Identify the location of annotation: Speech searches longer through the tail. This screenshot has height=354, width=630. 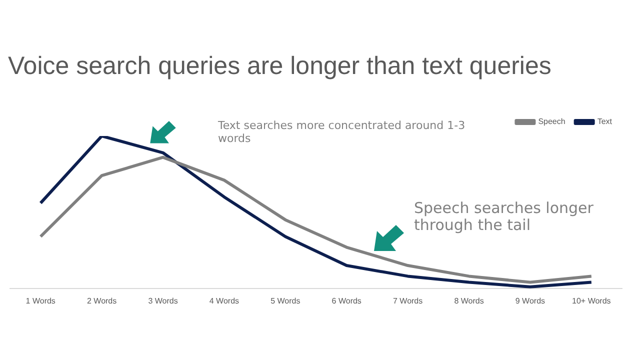
(504, 216).